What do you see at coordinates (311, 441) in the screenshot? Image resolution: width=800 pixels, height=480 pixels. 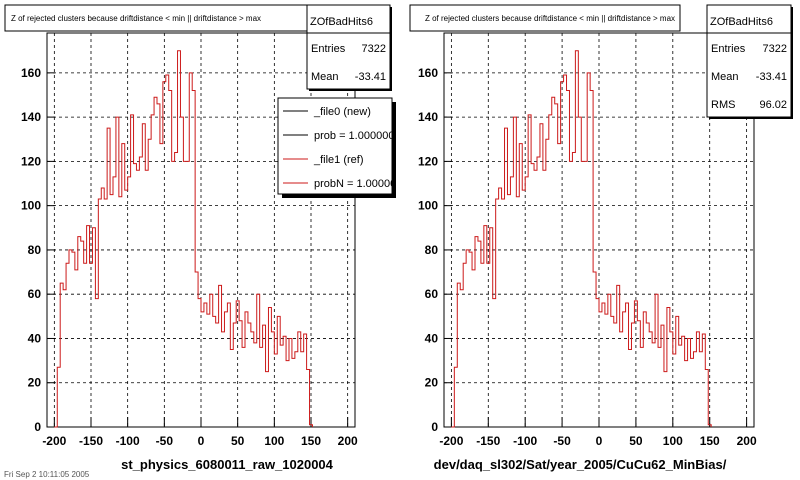 I see `x-tick-label: 150` at bounding box center [311, 441].